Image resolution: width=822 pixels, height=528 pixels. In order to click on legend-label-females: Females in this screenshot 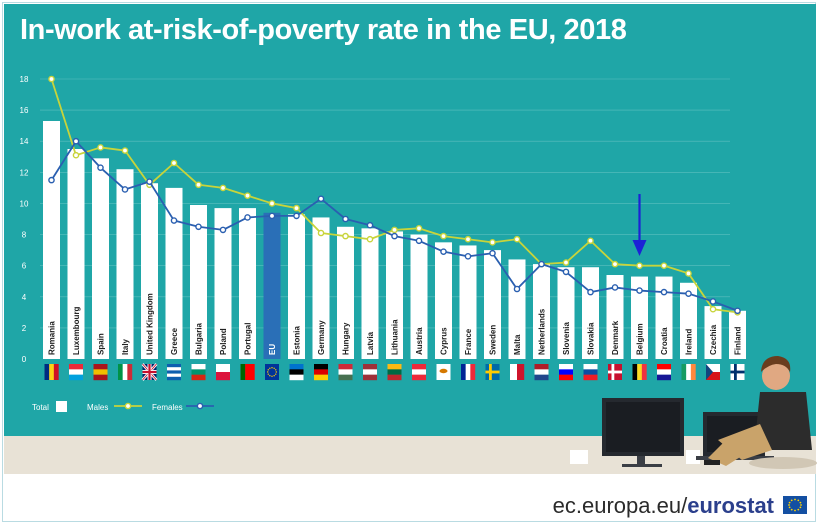, I will do `click(167, 407)`.